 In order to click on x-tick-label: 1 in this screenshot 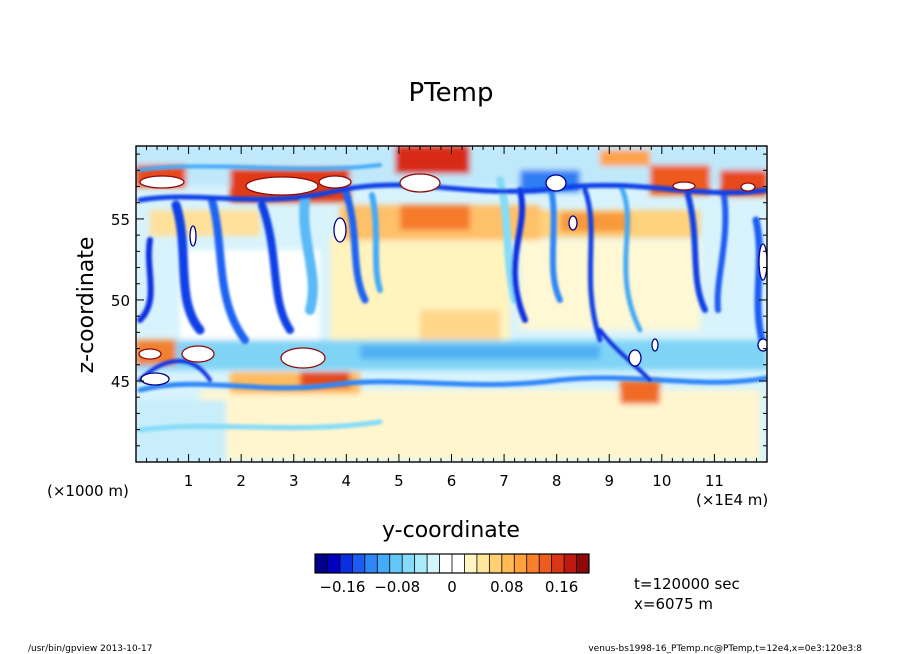, I will do `click(189, 481)`.